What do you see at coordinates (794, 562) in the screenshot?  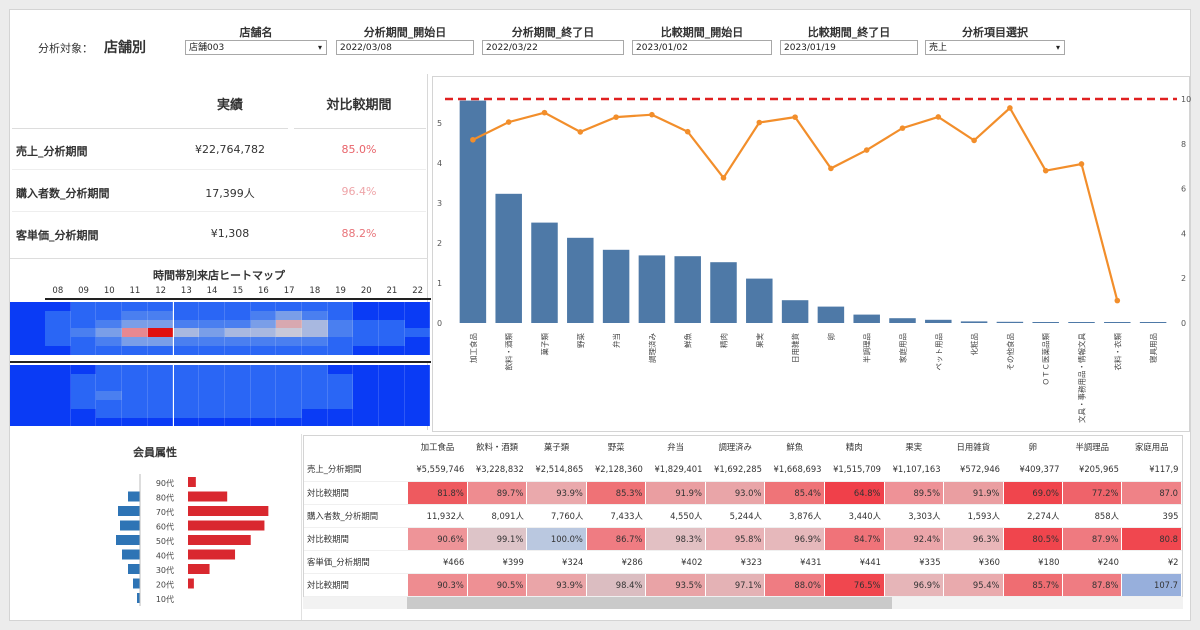 I see `table-cell: ¥431` at bounding box center [794, 562].